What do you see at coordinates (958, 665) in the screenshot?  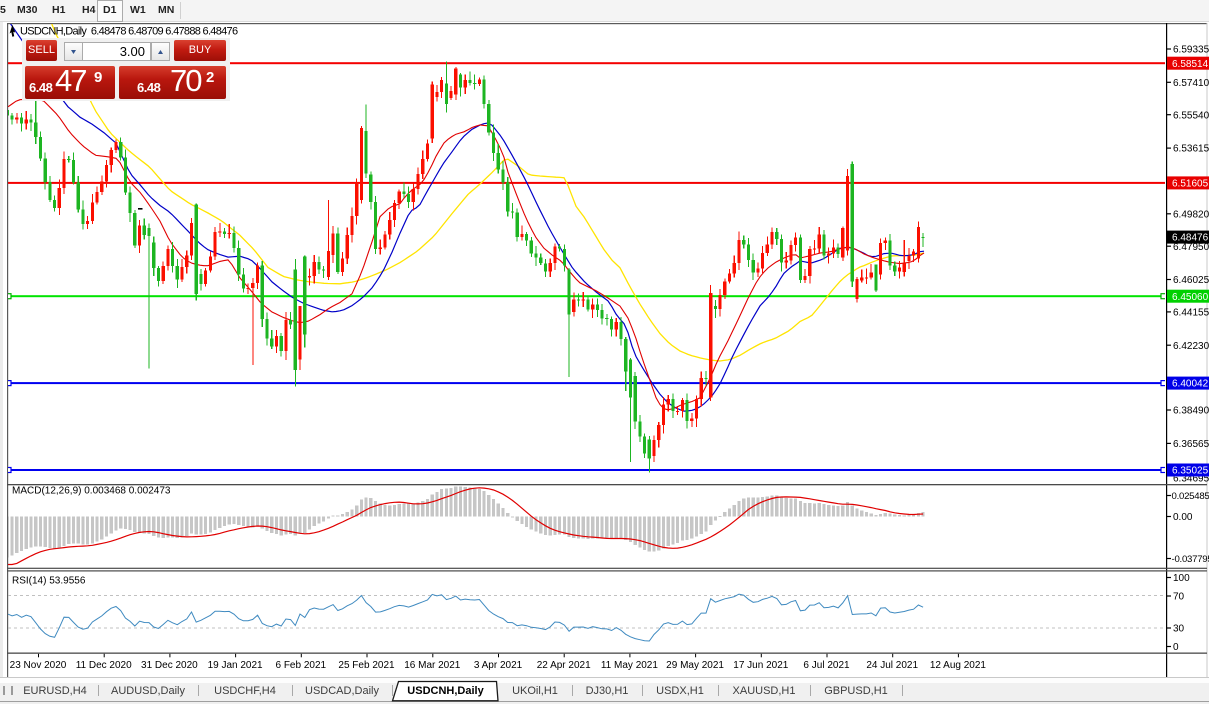 I see `svg-text: 12 Aug 2021` at bounding box center [958, 665].